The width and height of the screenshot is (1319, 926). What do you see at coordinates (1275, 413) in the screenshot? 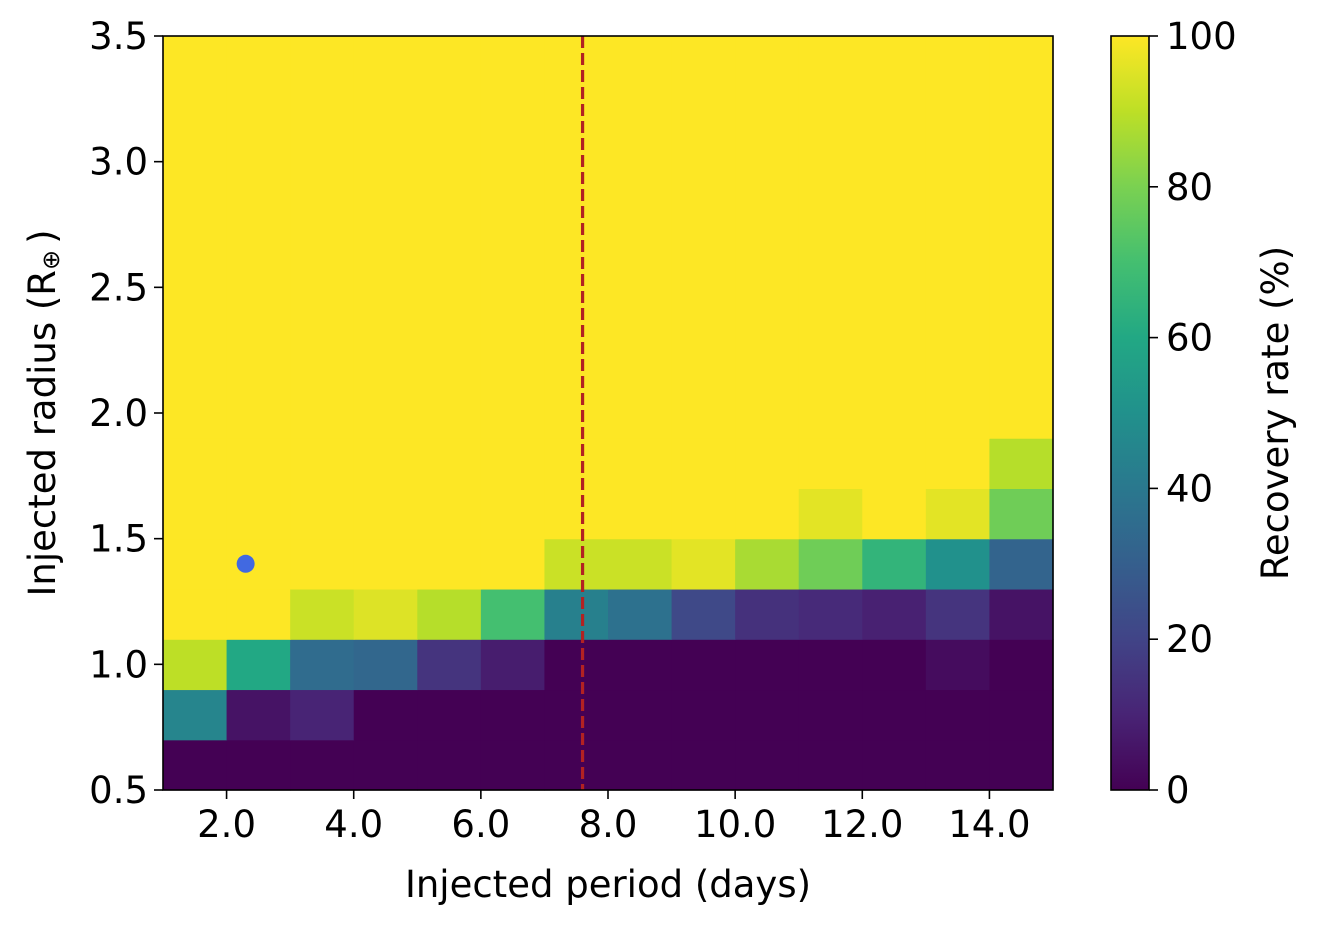
I see `colorbar-label: Recovery rate (%)` at bounding box center [1275, 413].